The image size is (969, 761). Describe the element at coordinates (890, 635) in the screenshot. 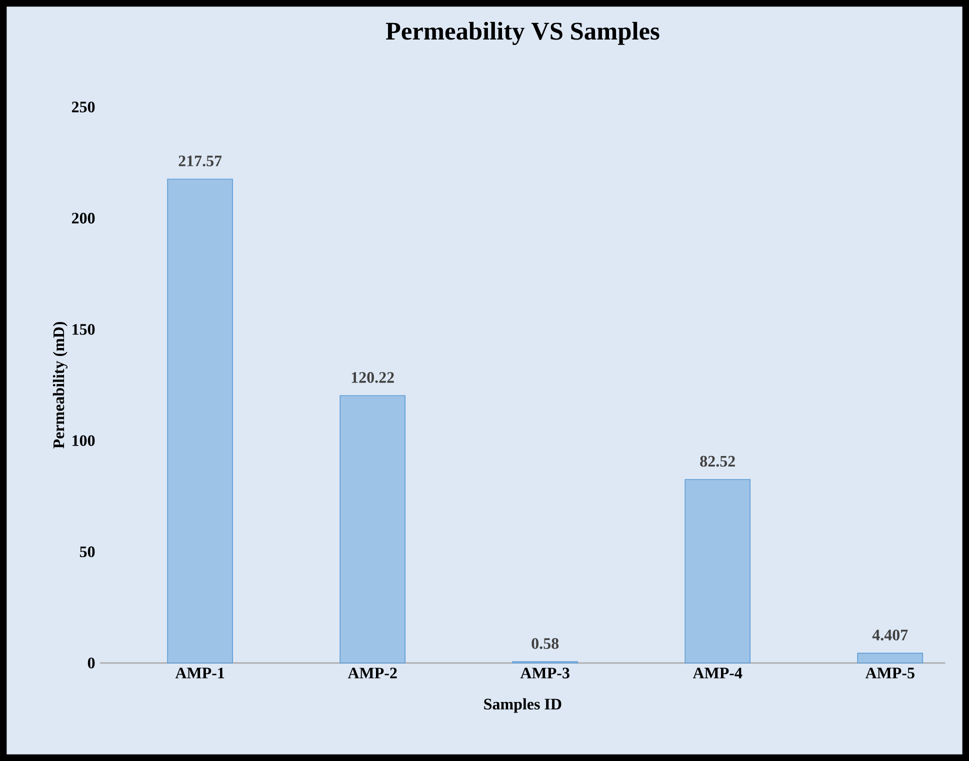

I see `data-label: 4.407` at that location.